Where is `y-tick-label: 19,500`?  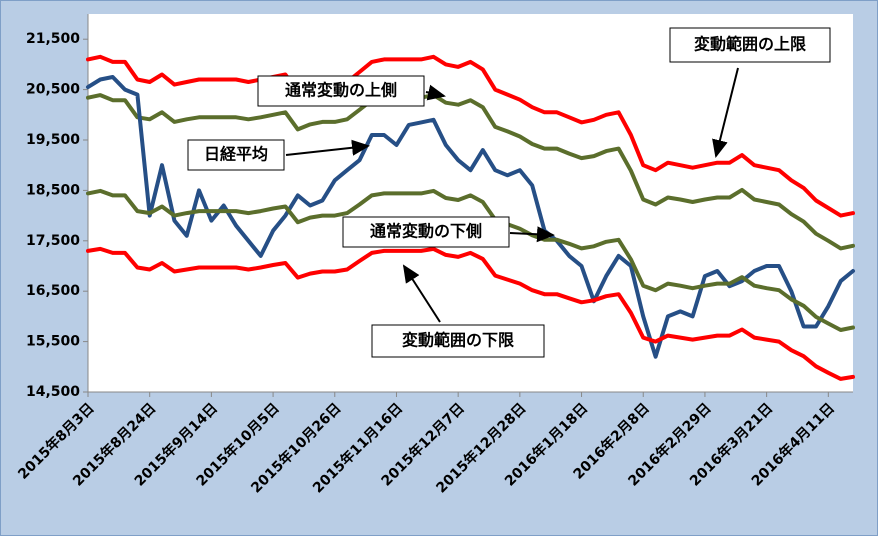
y-tick-label: 19,500 is located at coordinates (53, 140).